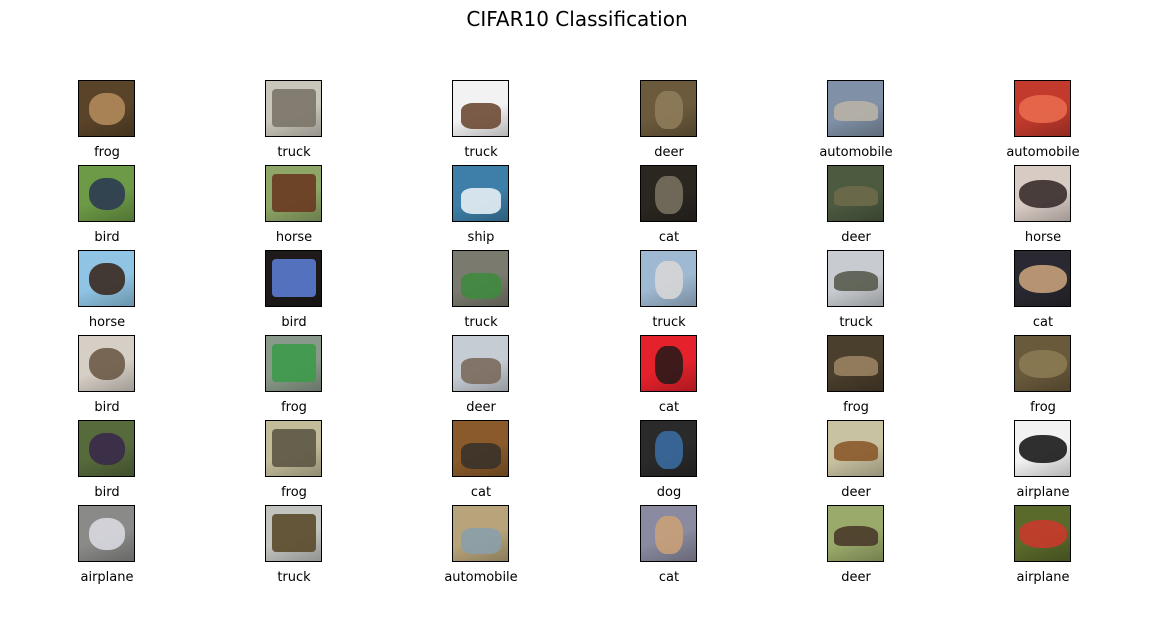 The image size is (1154, 635). I want to click on image-cell: ship, so click(481, 207).